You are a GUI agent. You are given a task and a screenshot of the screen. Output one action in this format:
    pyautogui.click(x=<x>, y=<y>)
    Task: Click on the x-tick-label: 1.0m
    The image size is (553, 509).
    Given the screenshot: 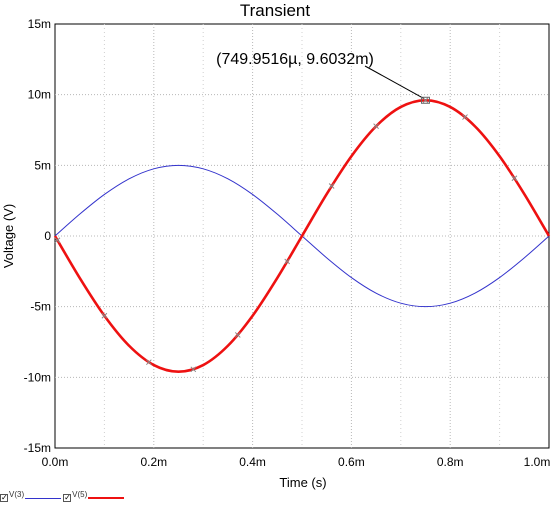 What is the action you would take?
    pyautogui.click(x=537, y=462)
    